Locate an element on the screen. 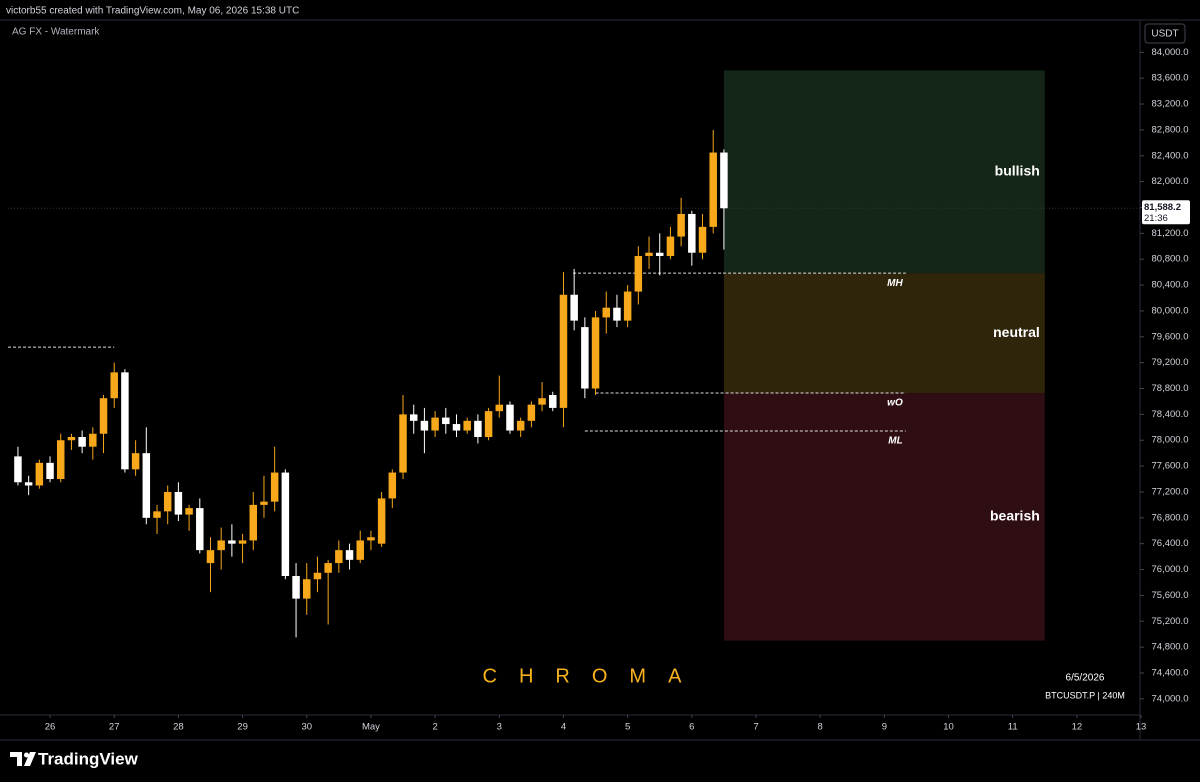 The height and width of the screenshot is (782, 1200). y-tick-label: 75,600.0 is located at coordinates (1170, 595).